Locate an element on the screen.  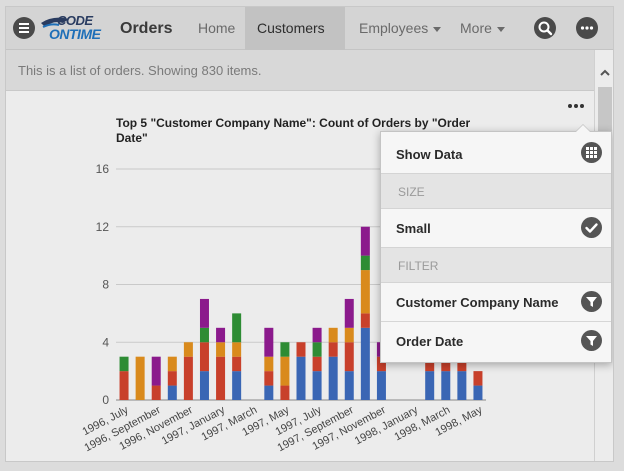
hamburger-menu-icon is located at coordinates (24, 28).